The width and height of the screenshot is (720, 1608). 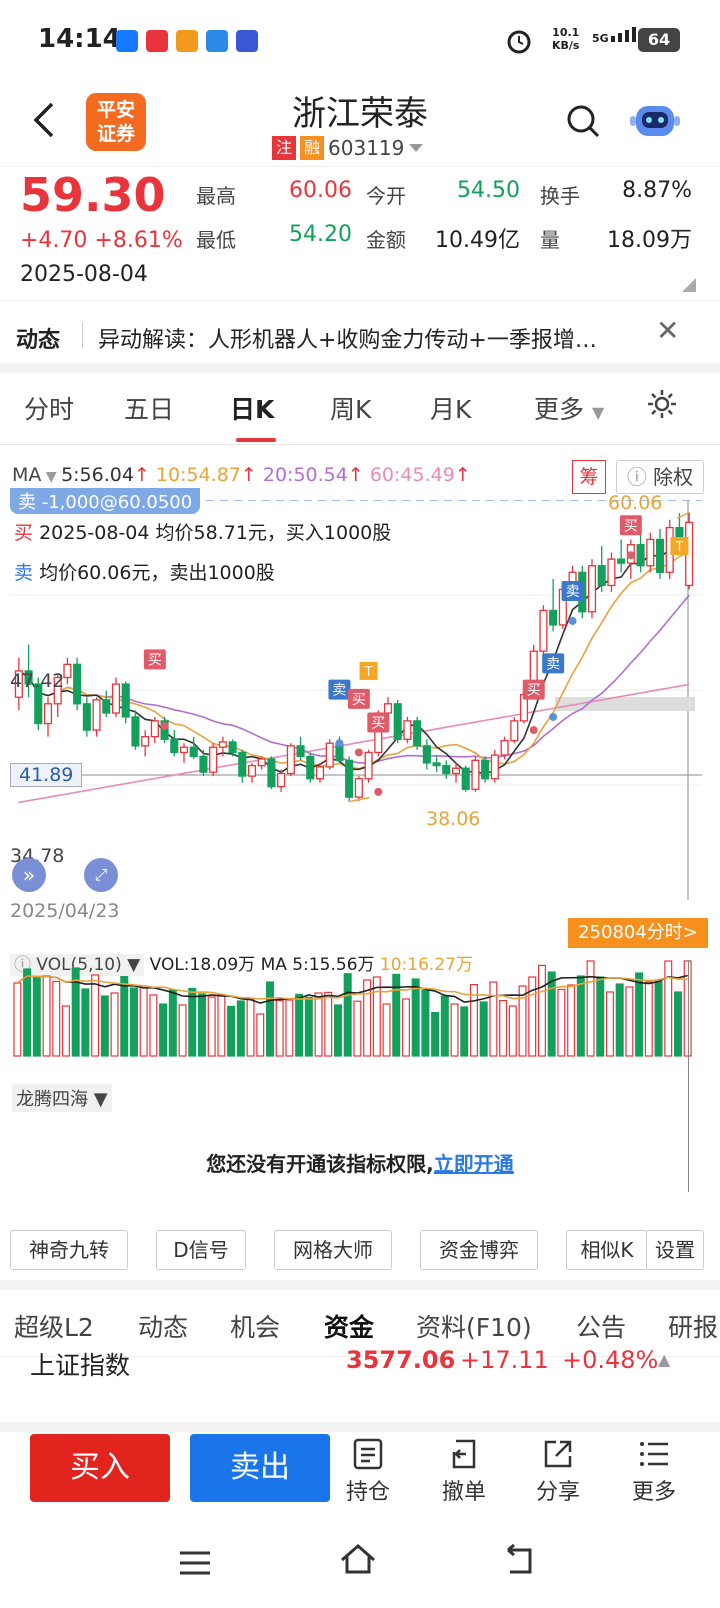 I want to click on back-icon, so click(x=45, y=120).